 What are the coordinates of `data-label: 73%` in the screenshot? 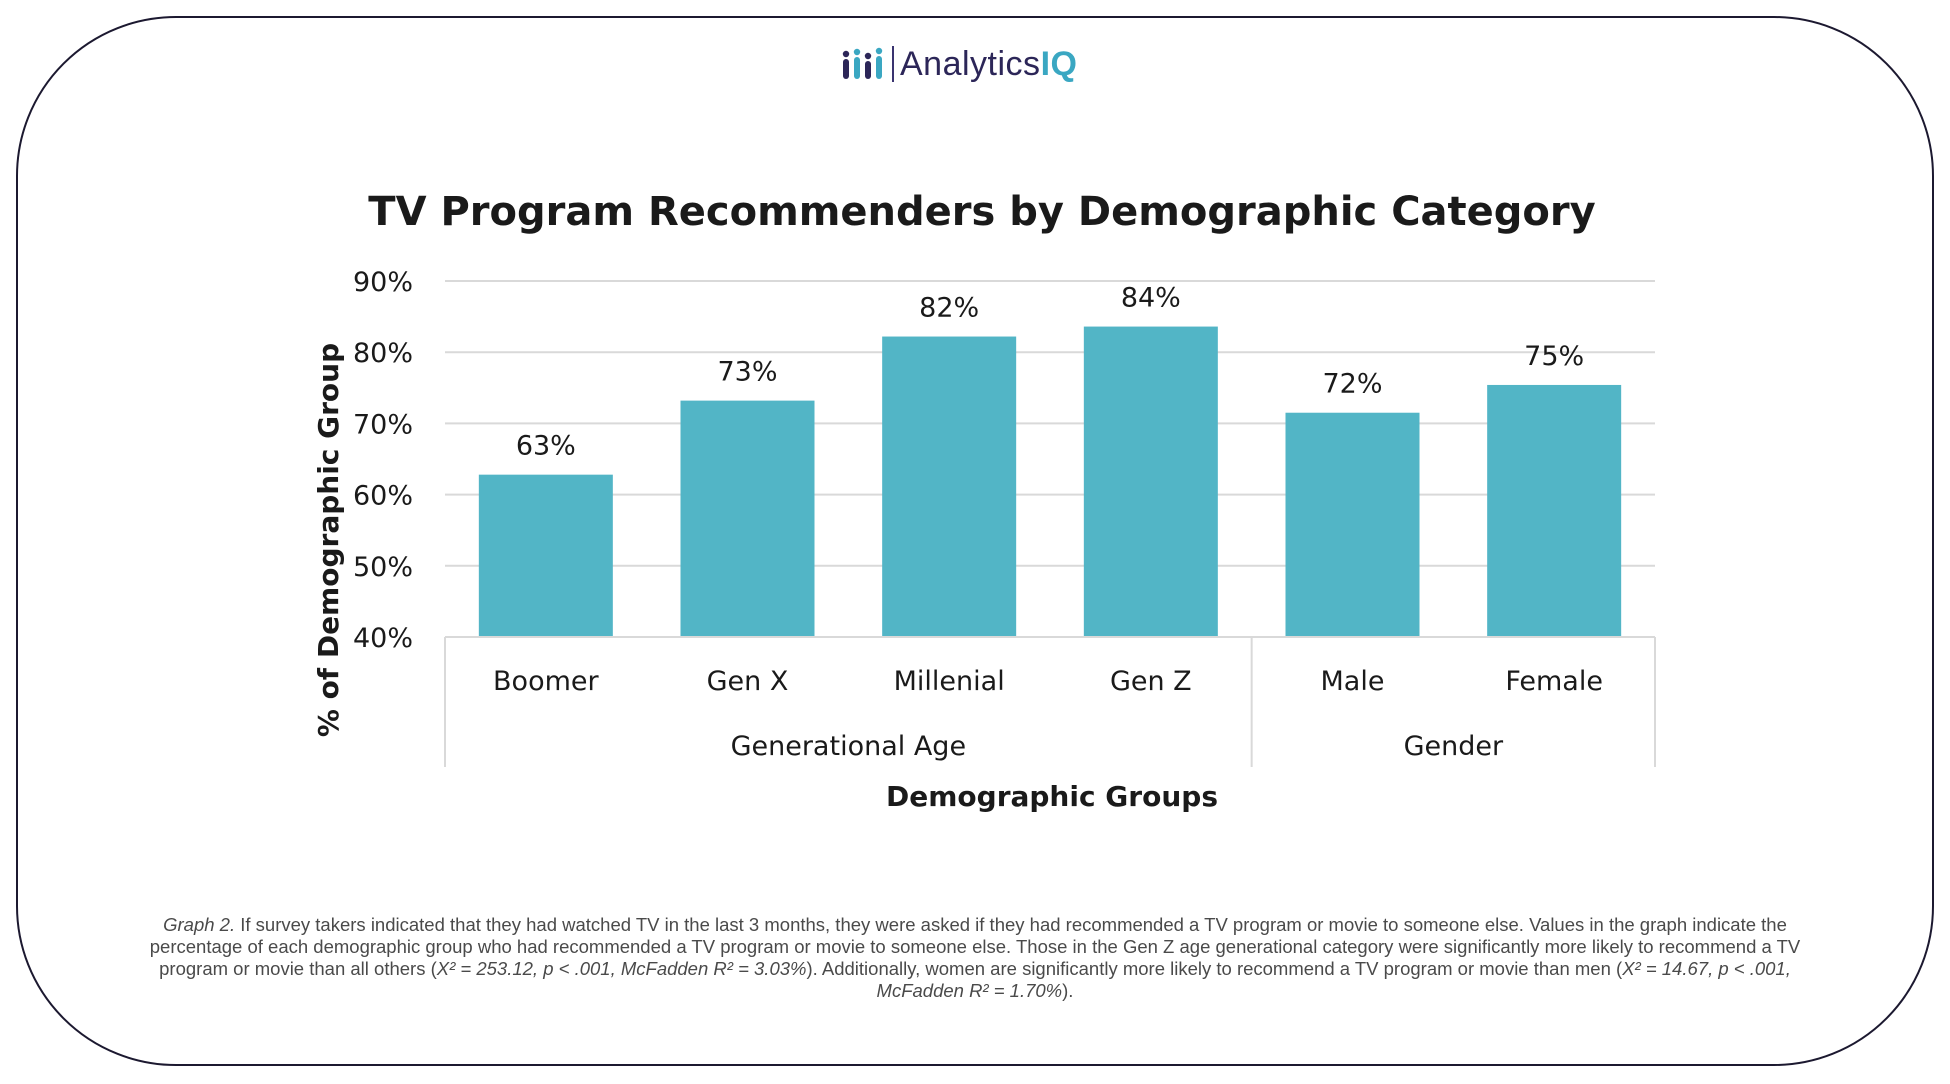 It's located at (747, 372).